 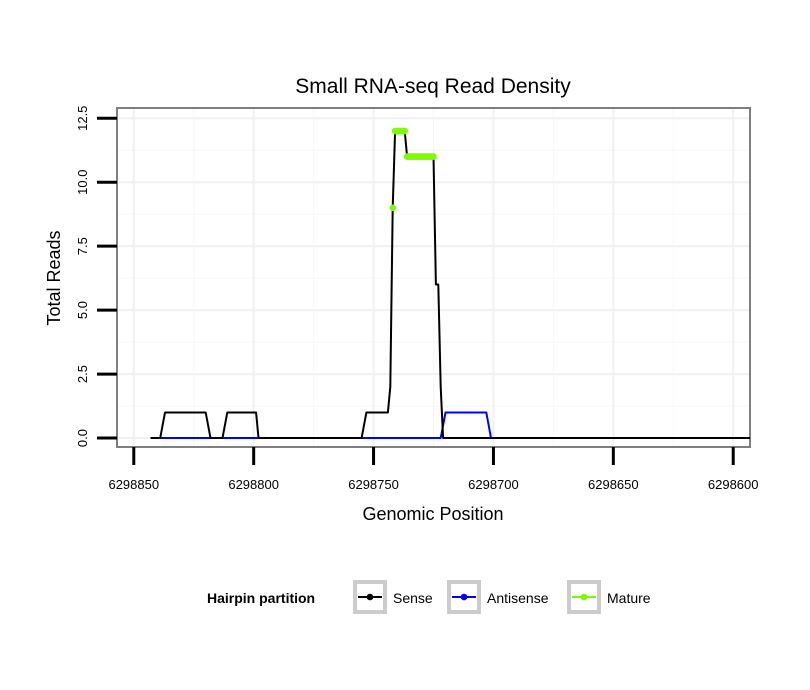 I want to click on legend-item-sense: Sense, so click(x=393, y=597).